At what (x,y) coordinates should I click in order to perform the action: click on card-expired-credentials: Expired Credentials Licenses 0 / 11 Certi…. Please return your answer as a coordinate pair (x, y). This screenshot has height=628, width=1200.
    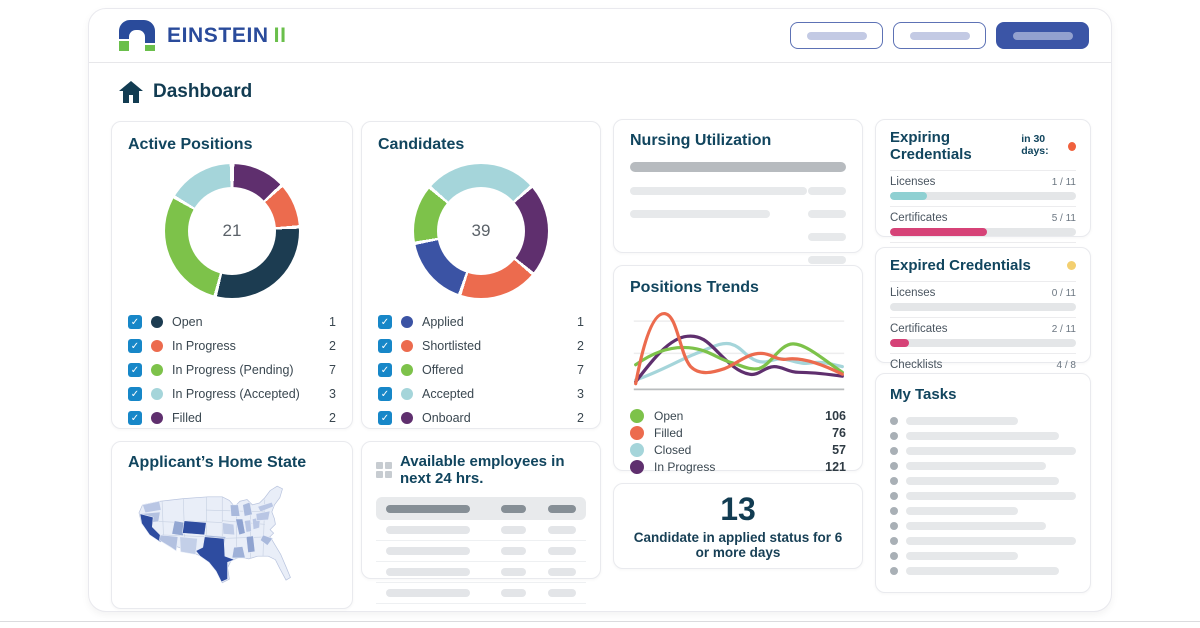
    Looking at the image, I should click on (983, 315).